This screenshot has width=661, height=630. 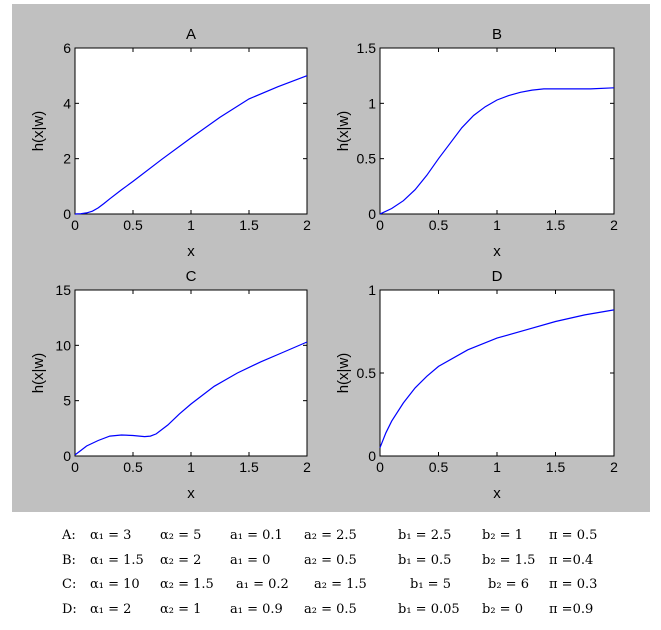 I want to click on param-a1: a₁ = 0.2, so click(x=262, y=584).